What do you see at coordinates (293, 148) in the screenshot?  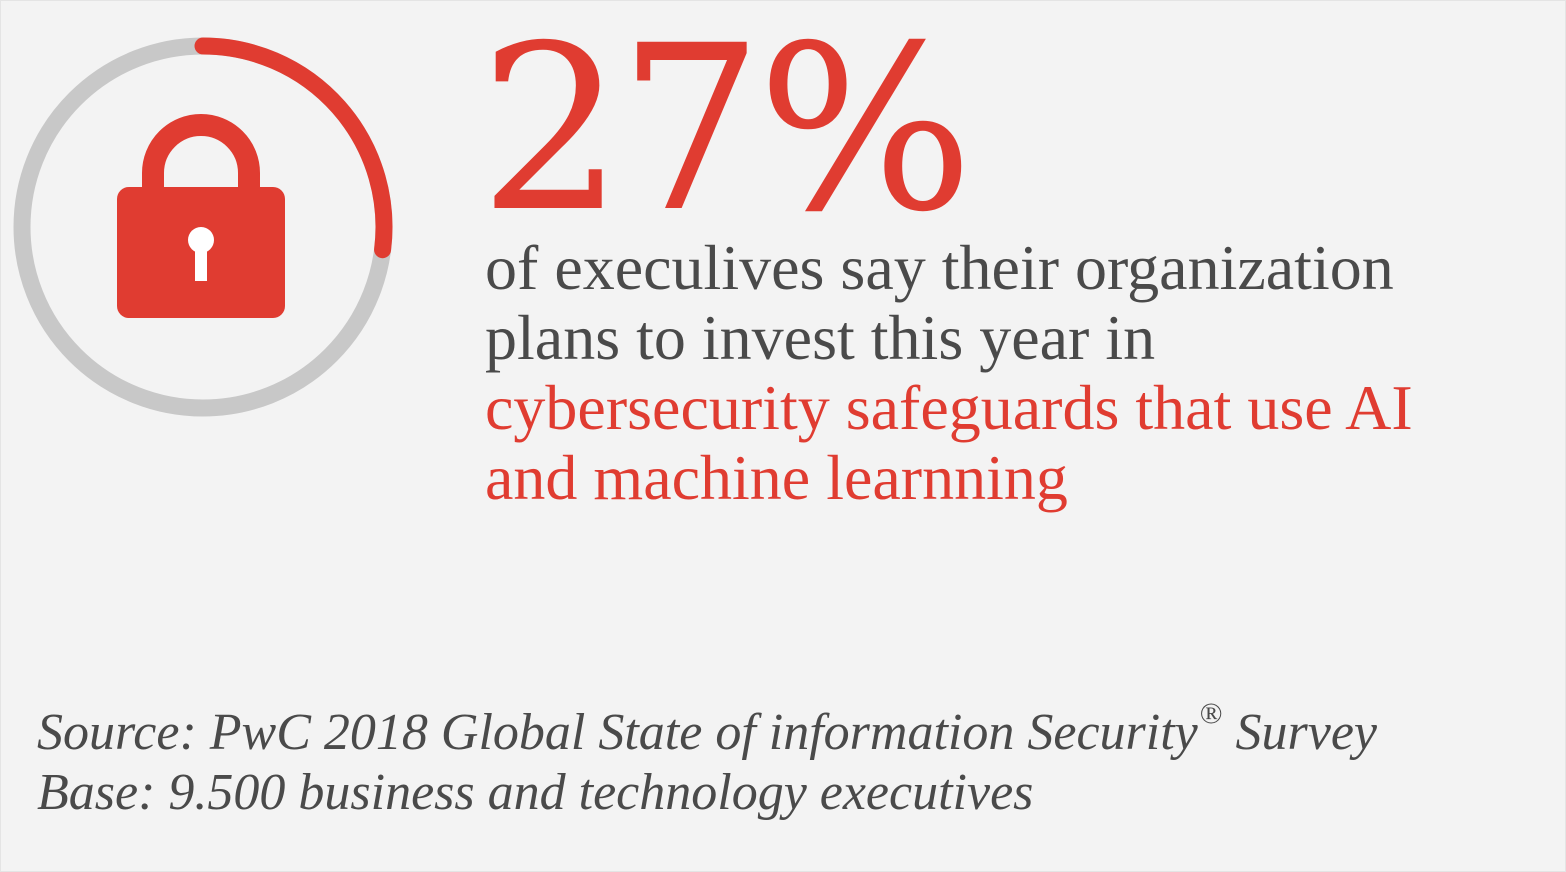 I see `gauge-progress-arc` at bounding box center [293, 148].